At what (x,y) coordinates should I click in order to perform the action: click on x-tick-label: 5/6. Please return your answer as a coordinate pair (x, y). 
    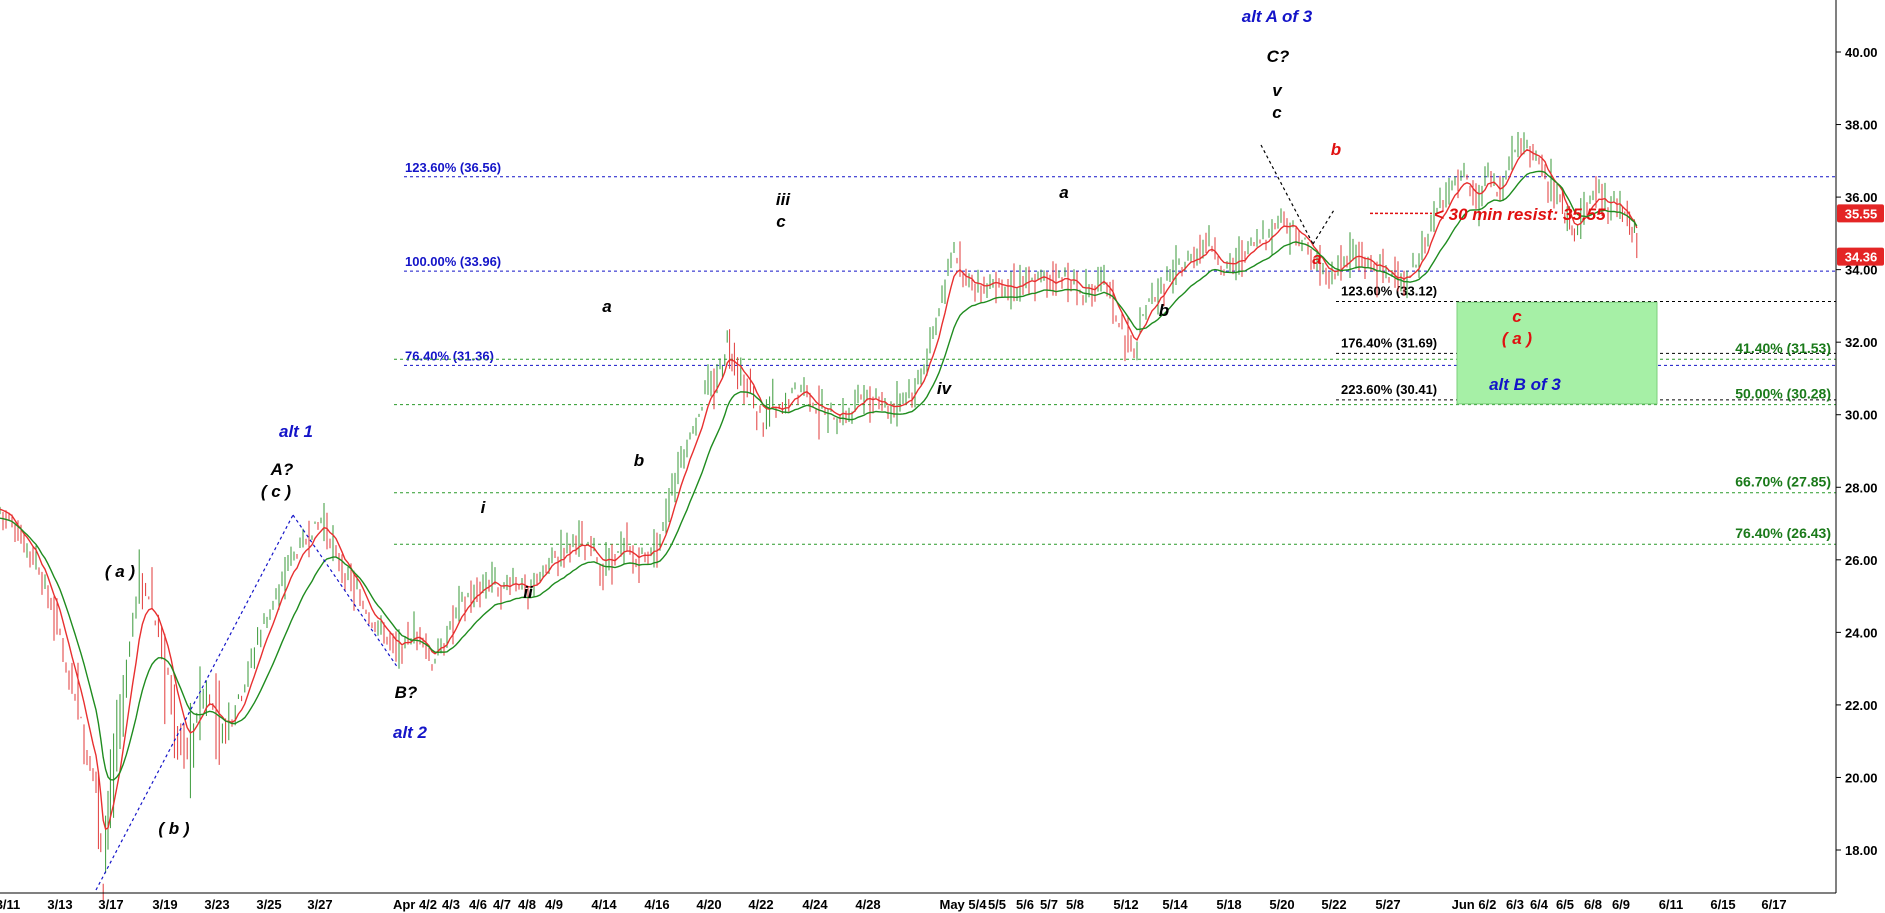
    Looking at the image, I should click on (1025, 904).